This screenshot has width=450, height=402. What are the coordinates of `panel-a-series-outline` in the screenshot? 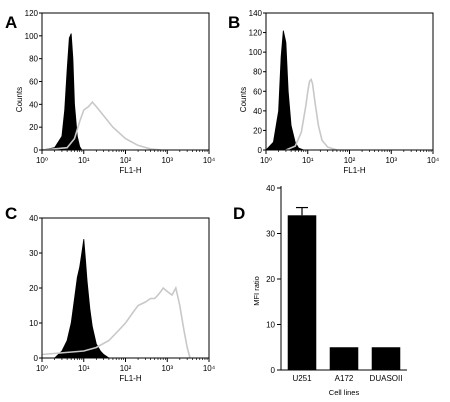 It's located at (101, 125).